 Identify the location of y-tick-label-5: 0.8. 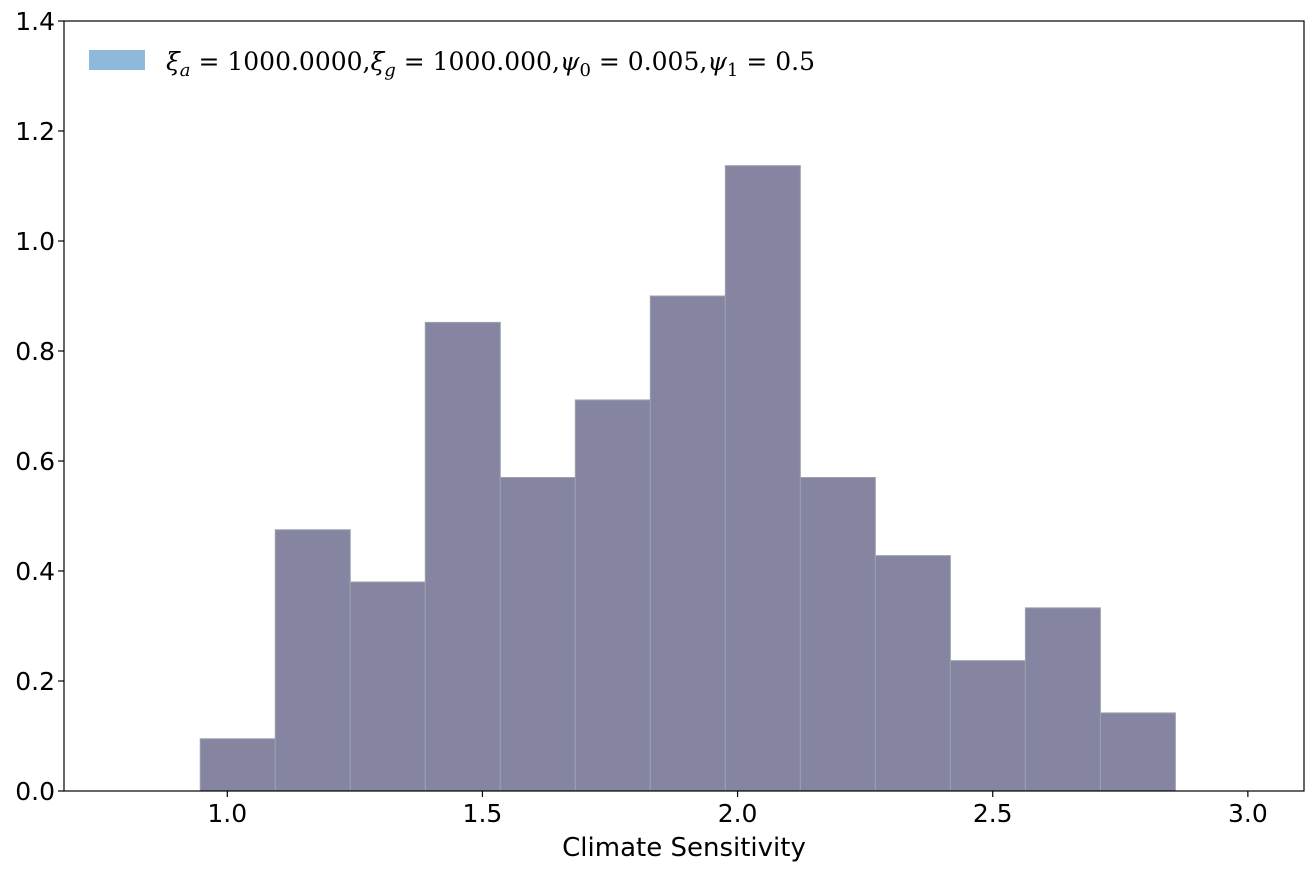
(35, 351).